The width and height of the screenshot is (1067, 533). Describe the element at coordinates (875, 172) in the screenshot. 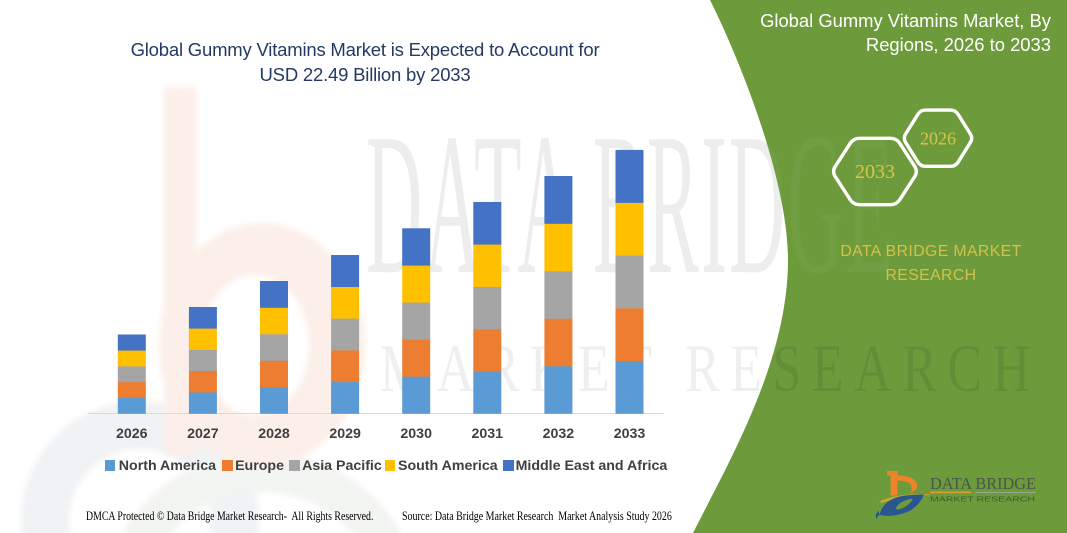

I see `svg-text: 2033` at that location.